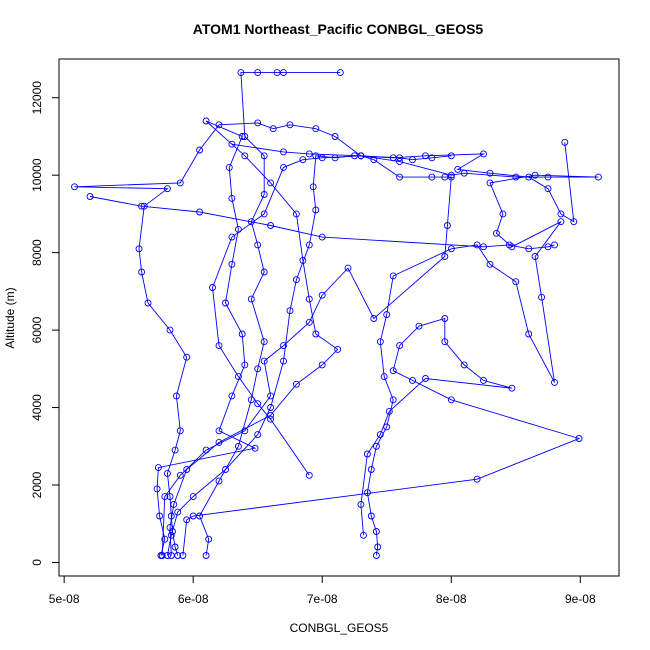  Describe the element at coordinates (322, 599) in the screenshot. I see `x-tick-label: 7e-08` at that location.